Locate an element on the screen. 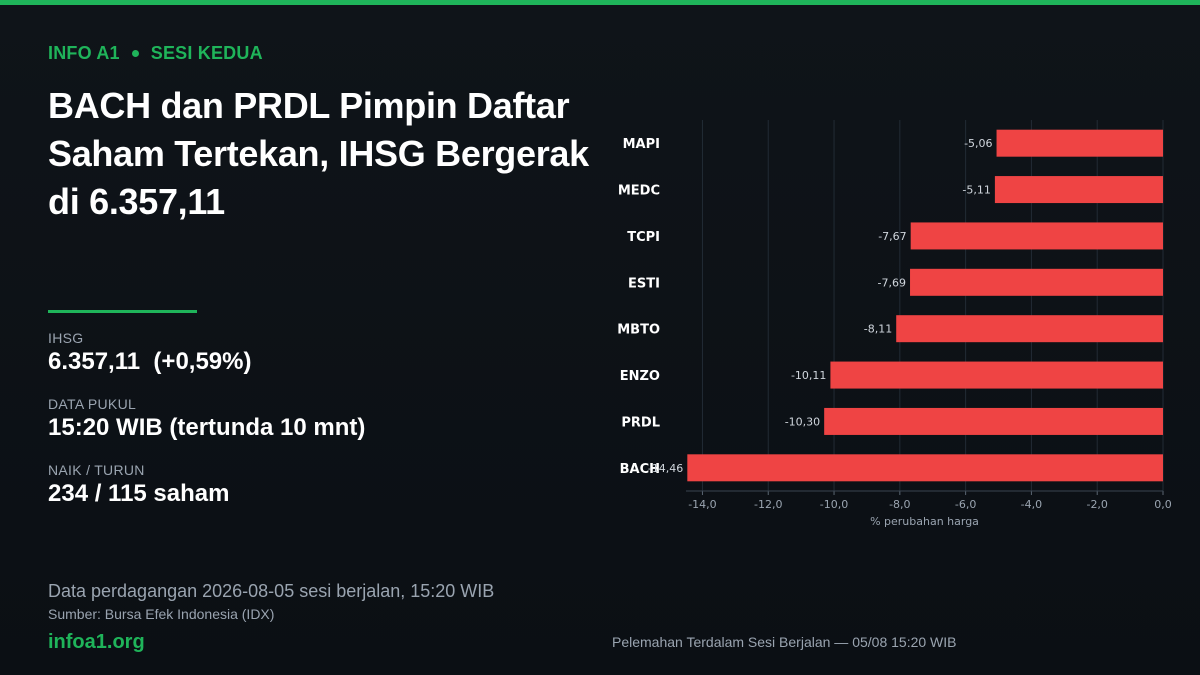 The image size is (1200, 675). x-tick-label: -12,0 is located at coordinates (768, 504).